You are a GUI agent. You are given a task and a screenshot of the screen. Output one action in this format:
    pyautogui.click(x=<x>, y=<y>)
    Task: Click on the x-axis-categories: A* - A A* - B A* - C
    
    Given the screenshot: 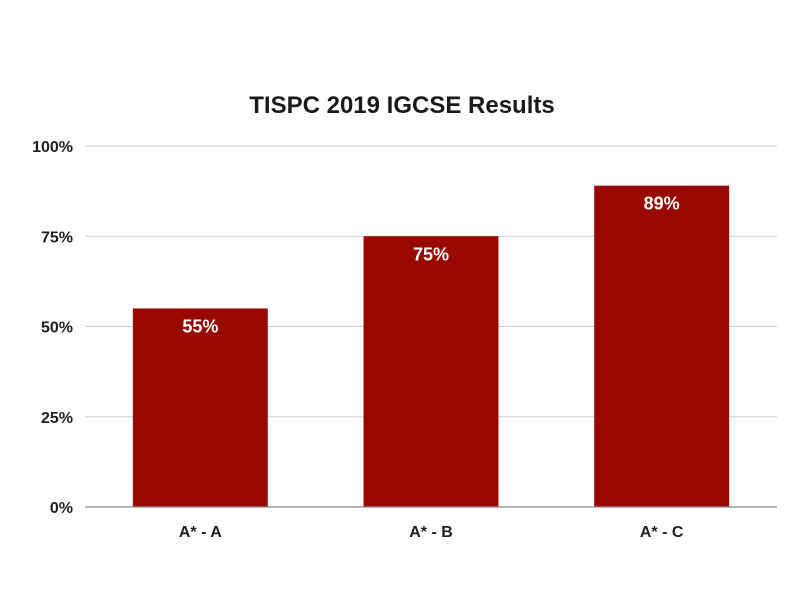 What is the action you would take?
    pyautogui.click(x=431, y=532)
    